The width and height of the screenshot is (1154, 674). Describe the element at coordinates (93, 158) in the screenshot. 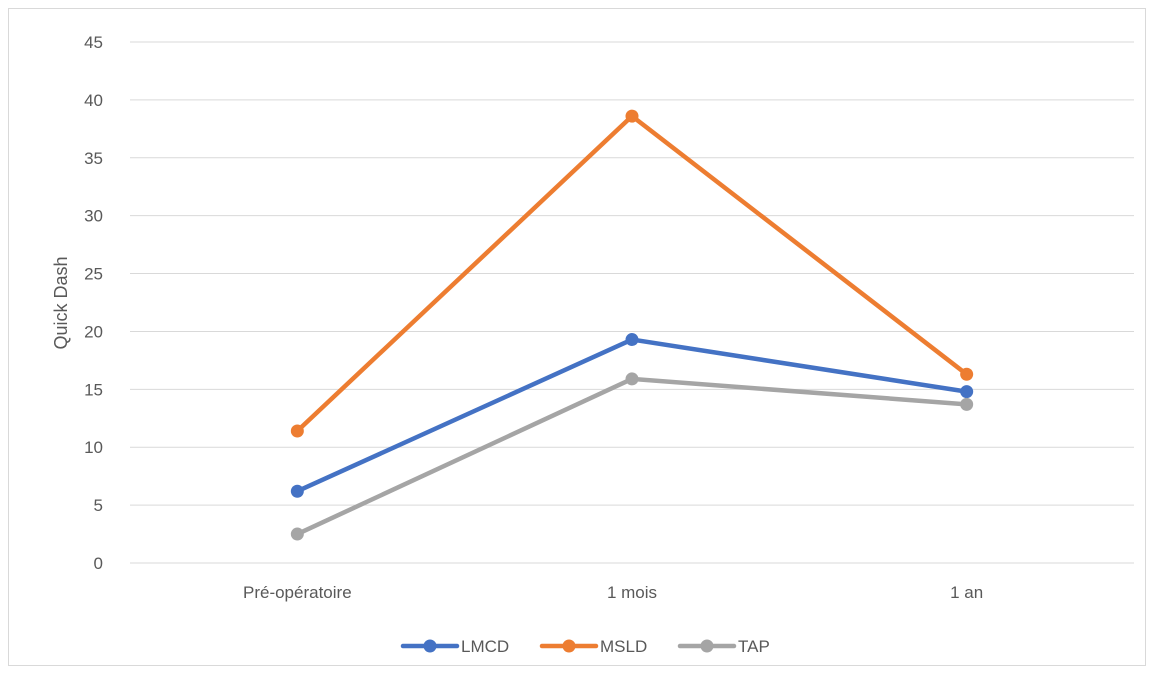

I see `y-tick-label: 35` at that location.